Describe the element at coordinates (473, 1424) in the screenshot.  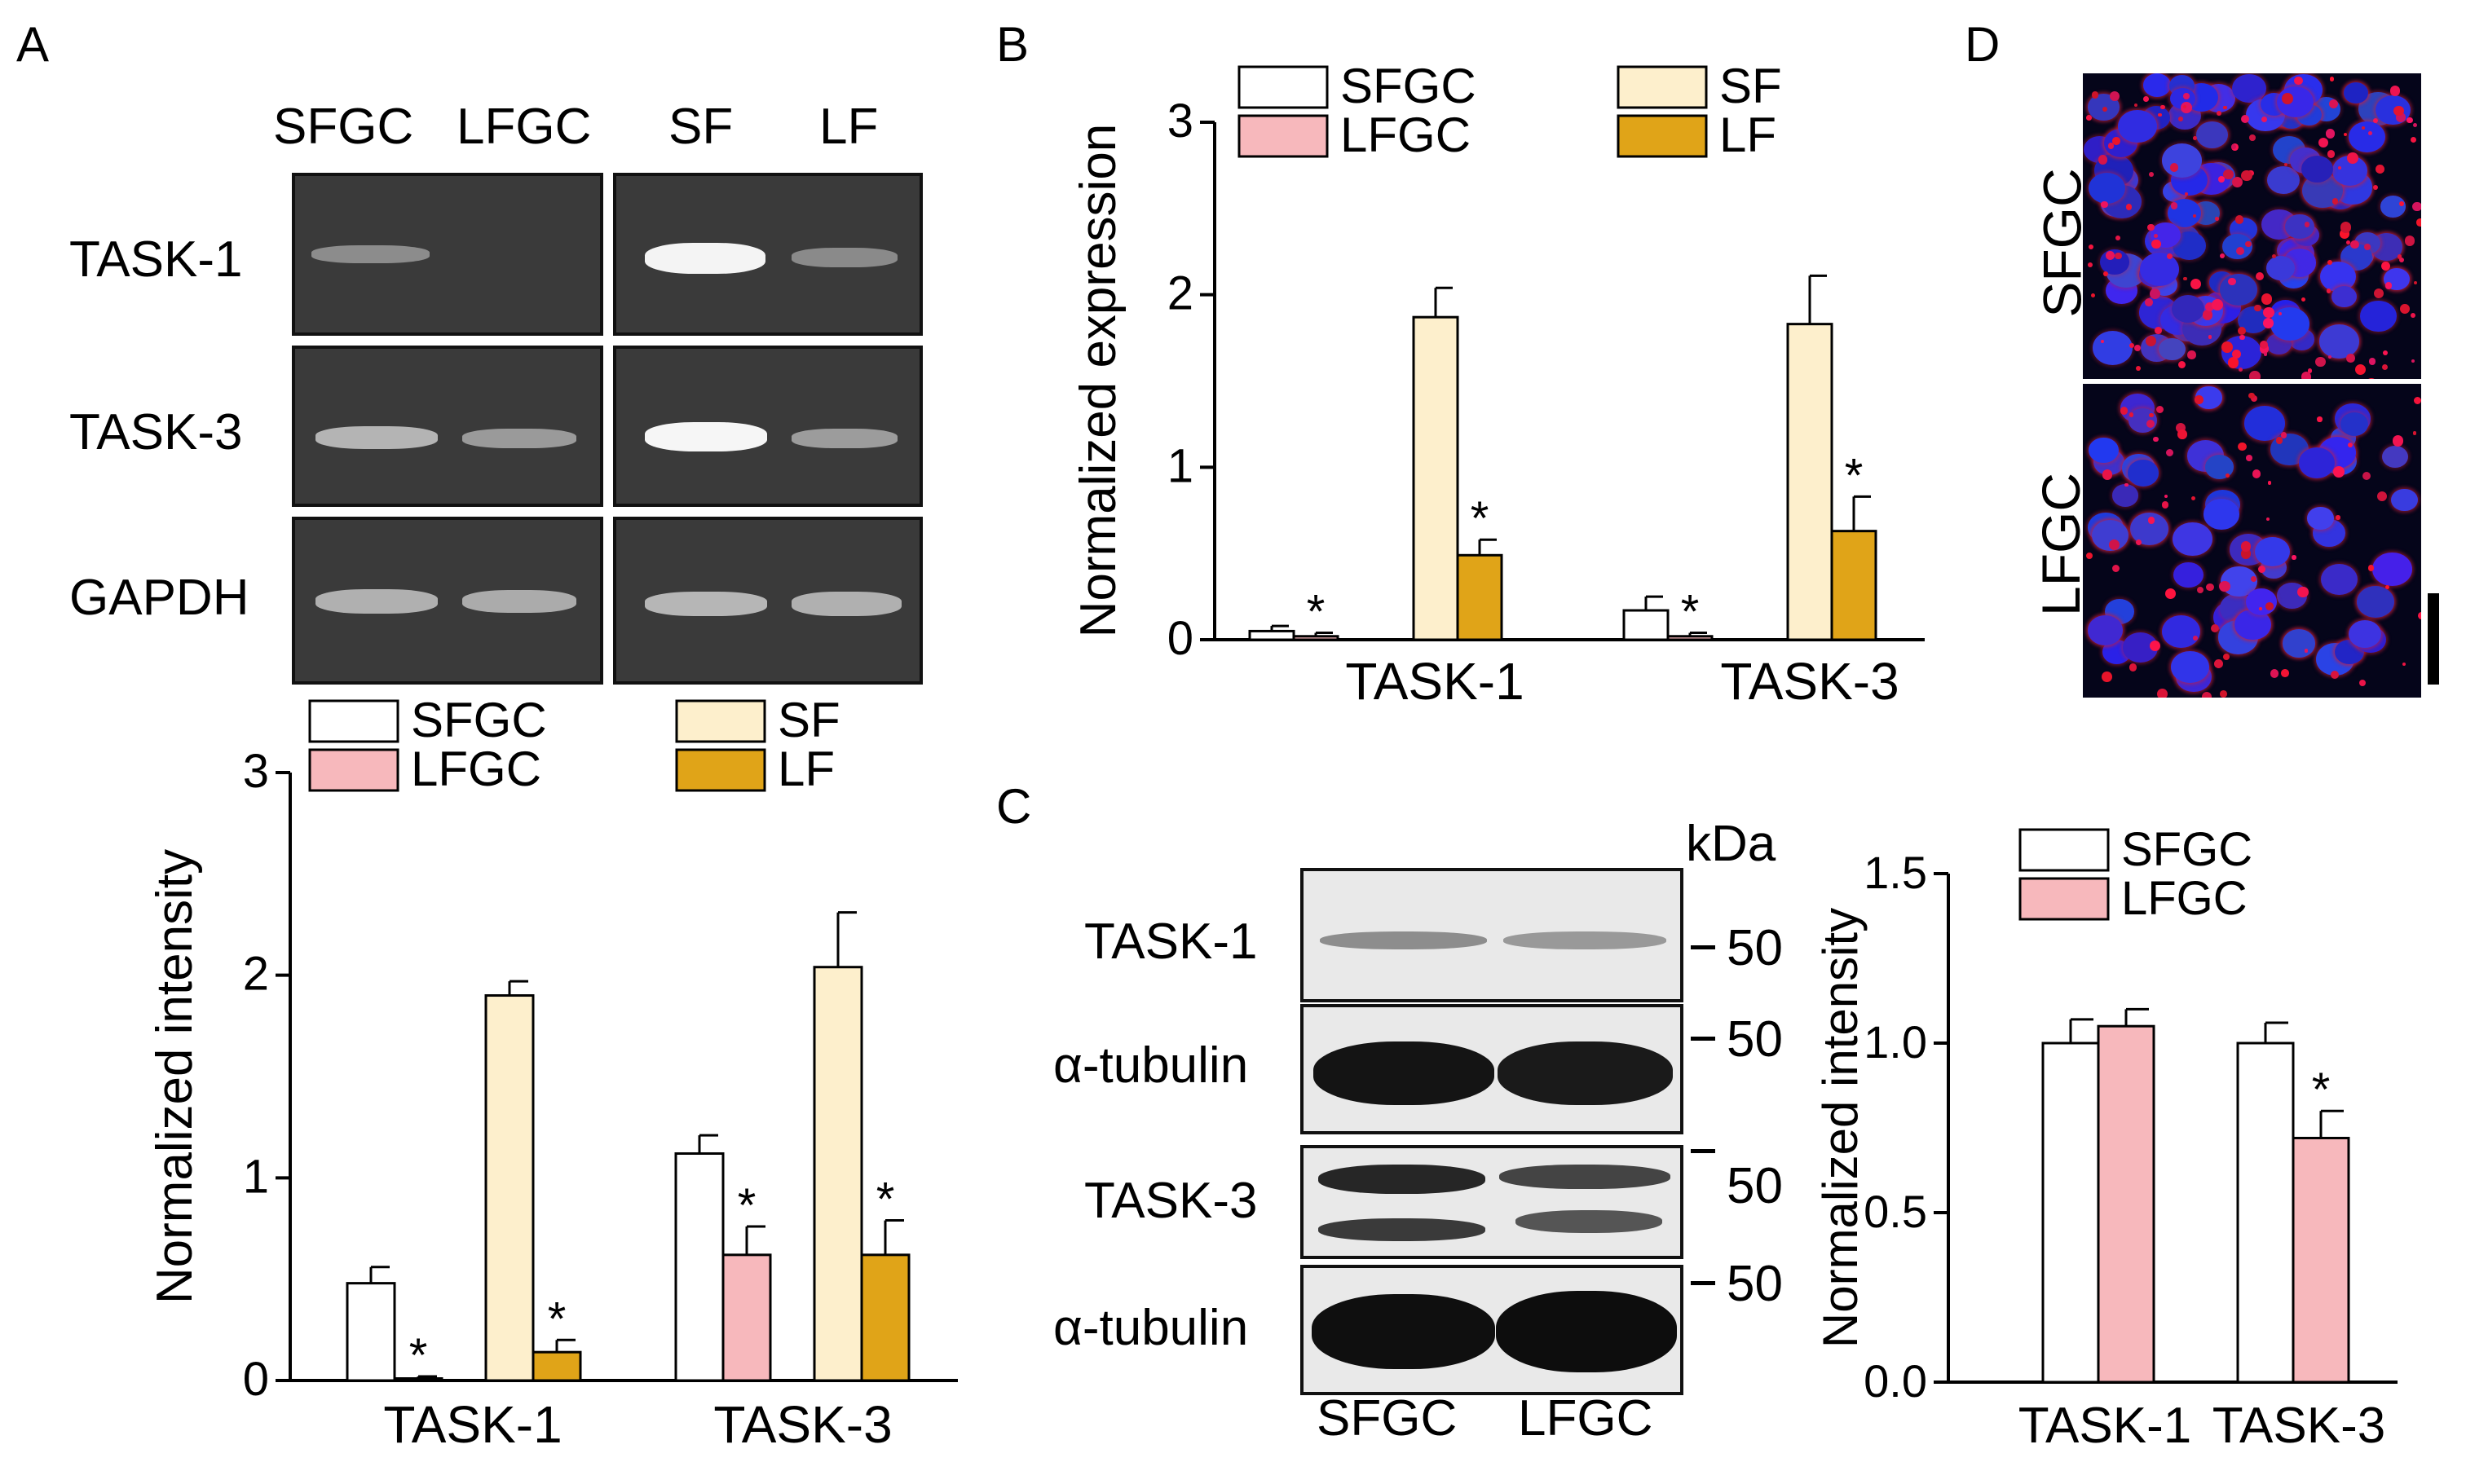
I see `chart-a-category-label: TASK-1` at that location.